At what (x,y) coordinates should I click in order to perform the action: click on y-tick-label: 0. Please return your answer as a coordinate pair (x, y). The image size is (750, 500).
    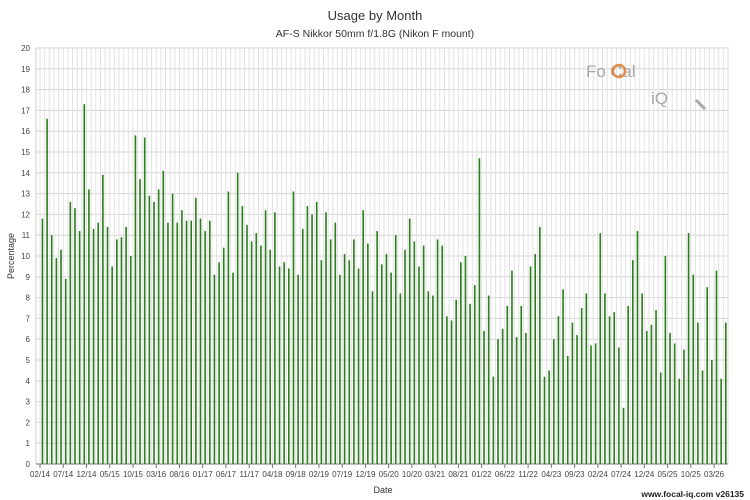
    Looking at the image, I should click on (28, 464).